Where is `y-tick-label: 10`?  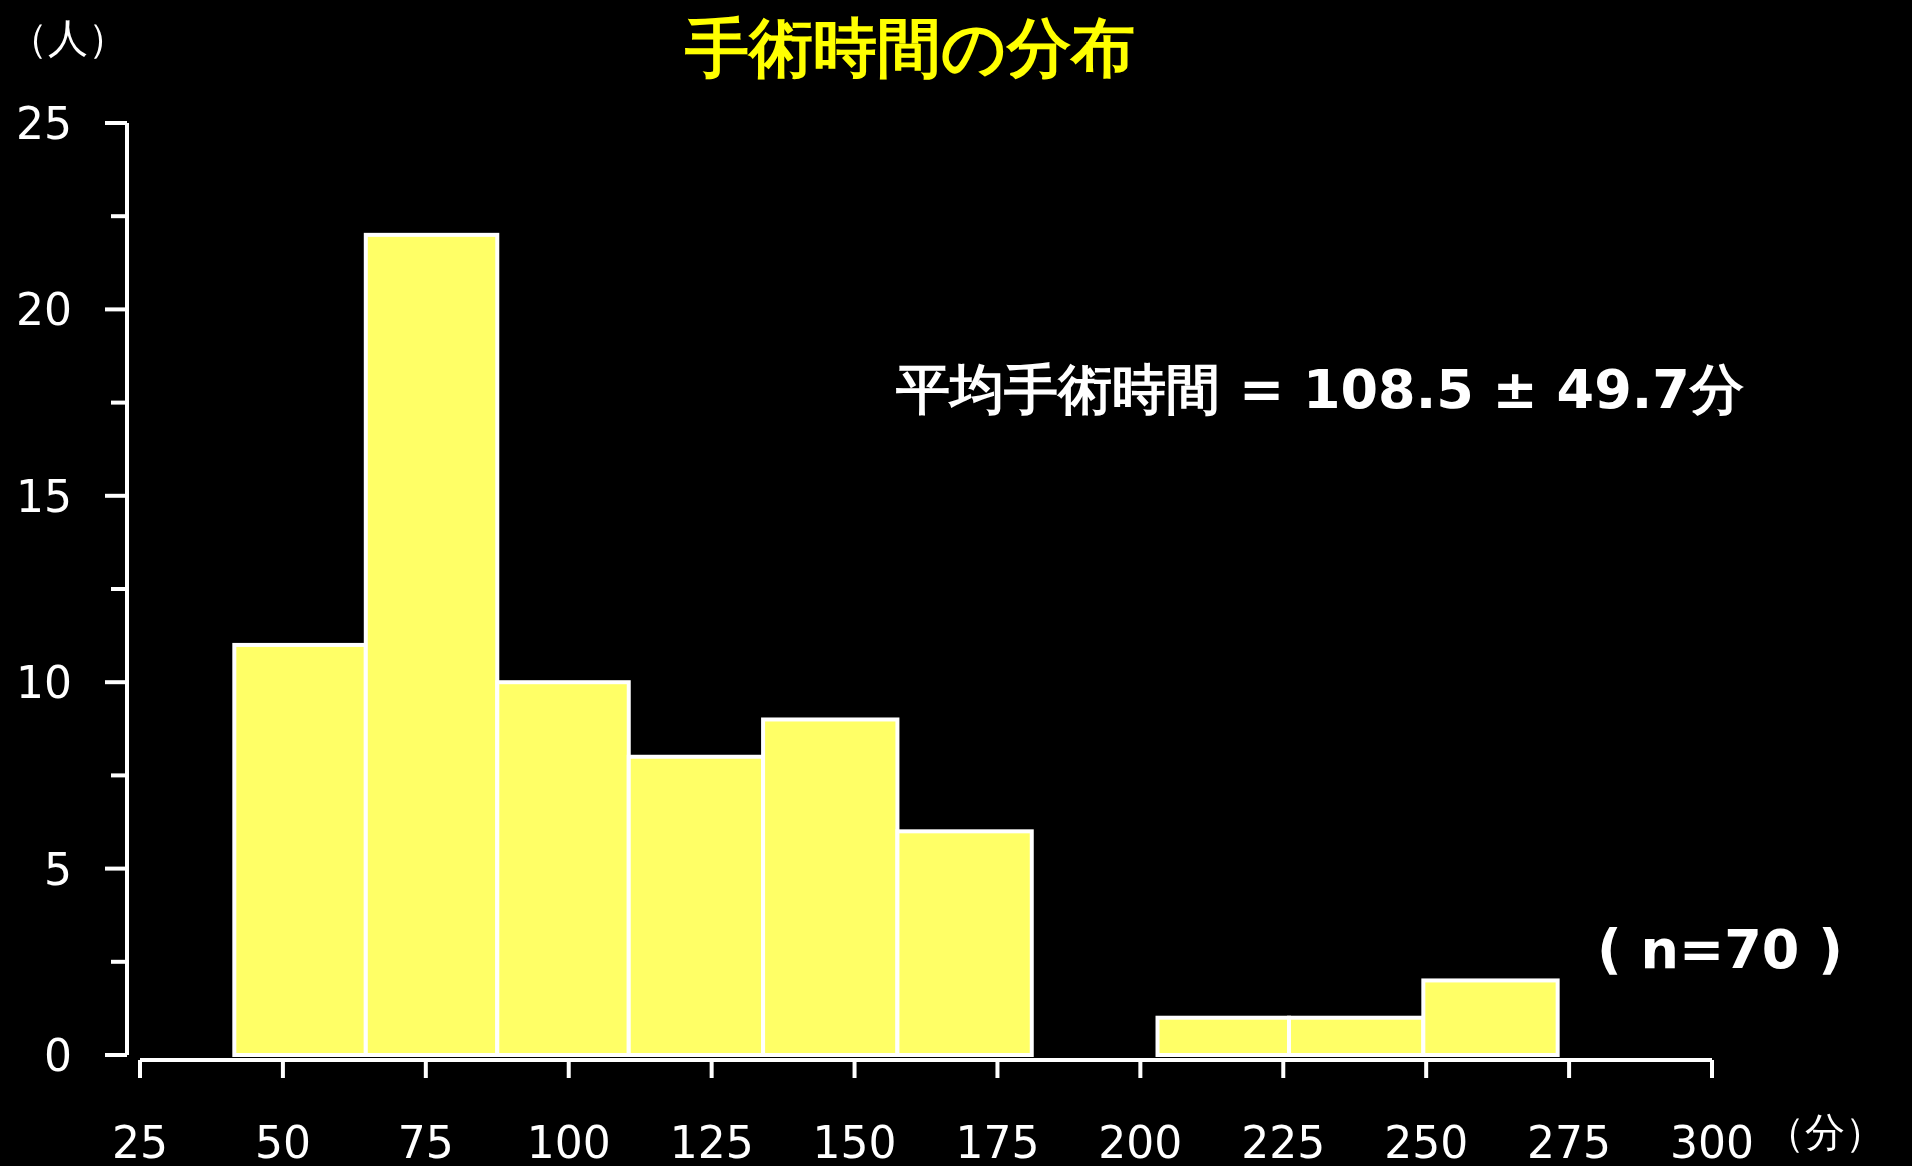
y-tick-label: 10 is located at coordinates (44, 683).